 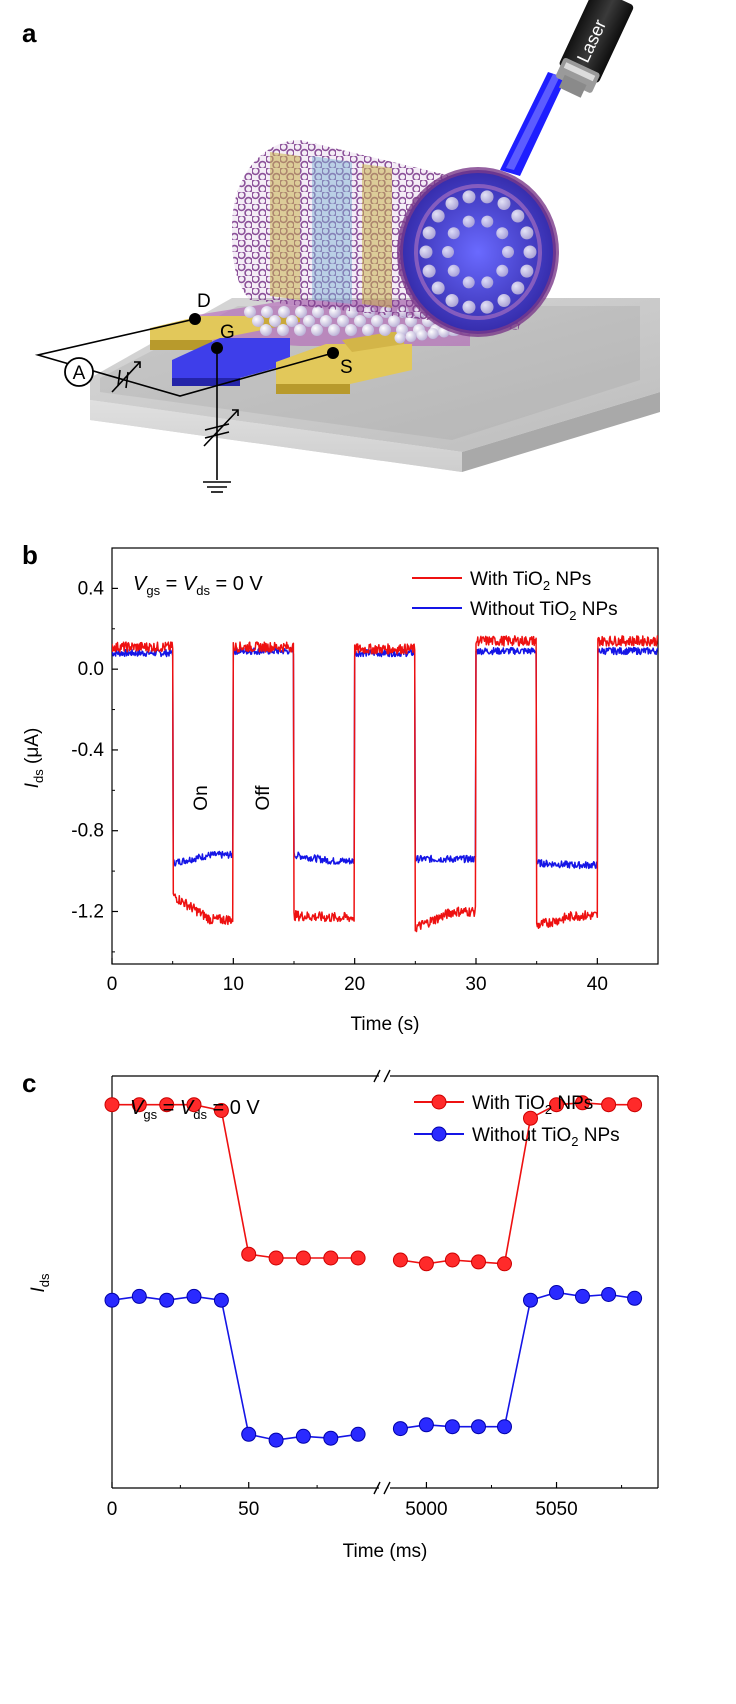 I want to click on series-b, so click(x=385, y=784).